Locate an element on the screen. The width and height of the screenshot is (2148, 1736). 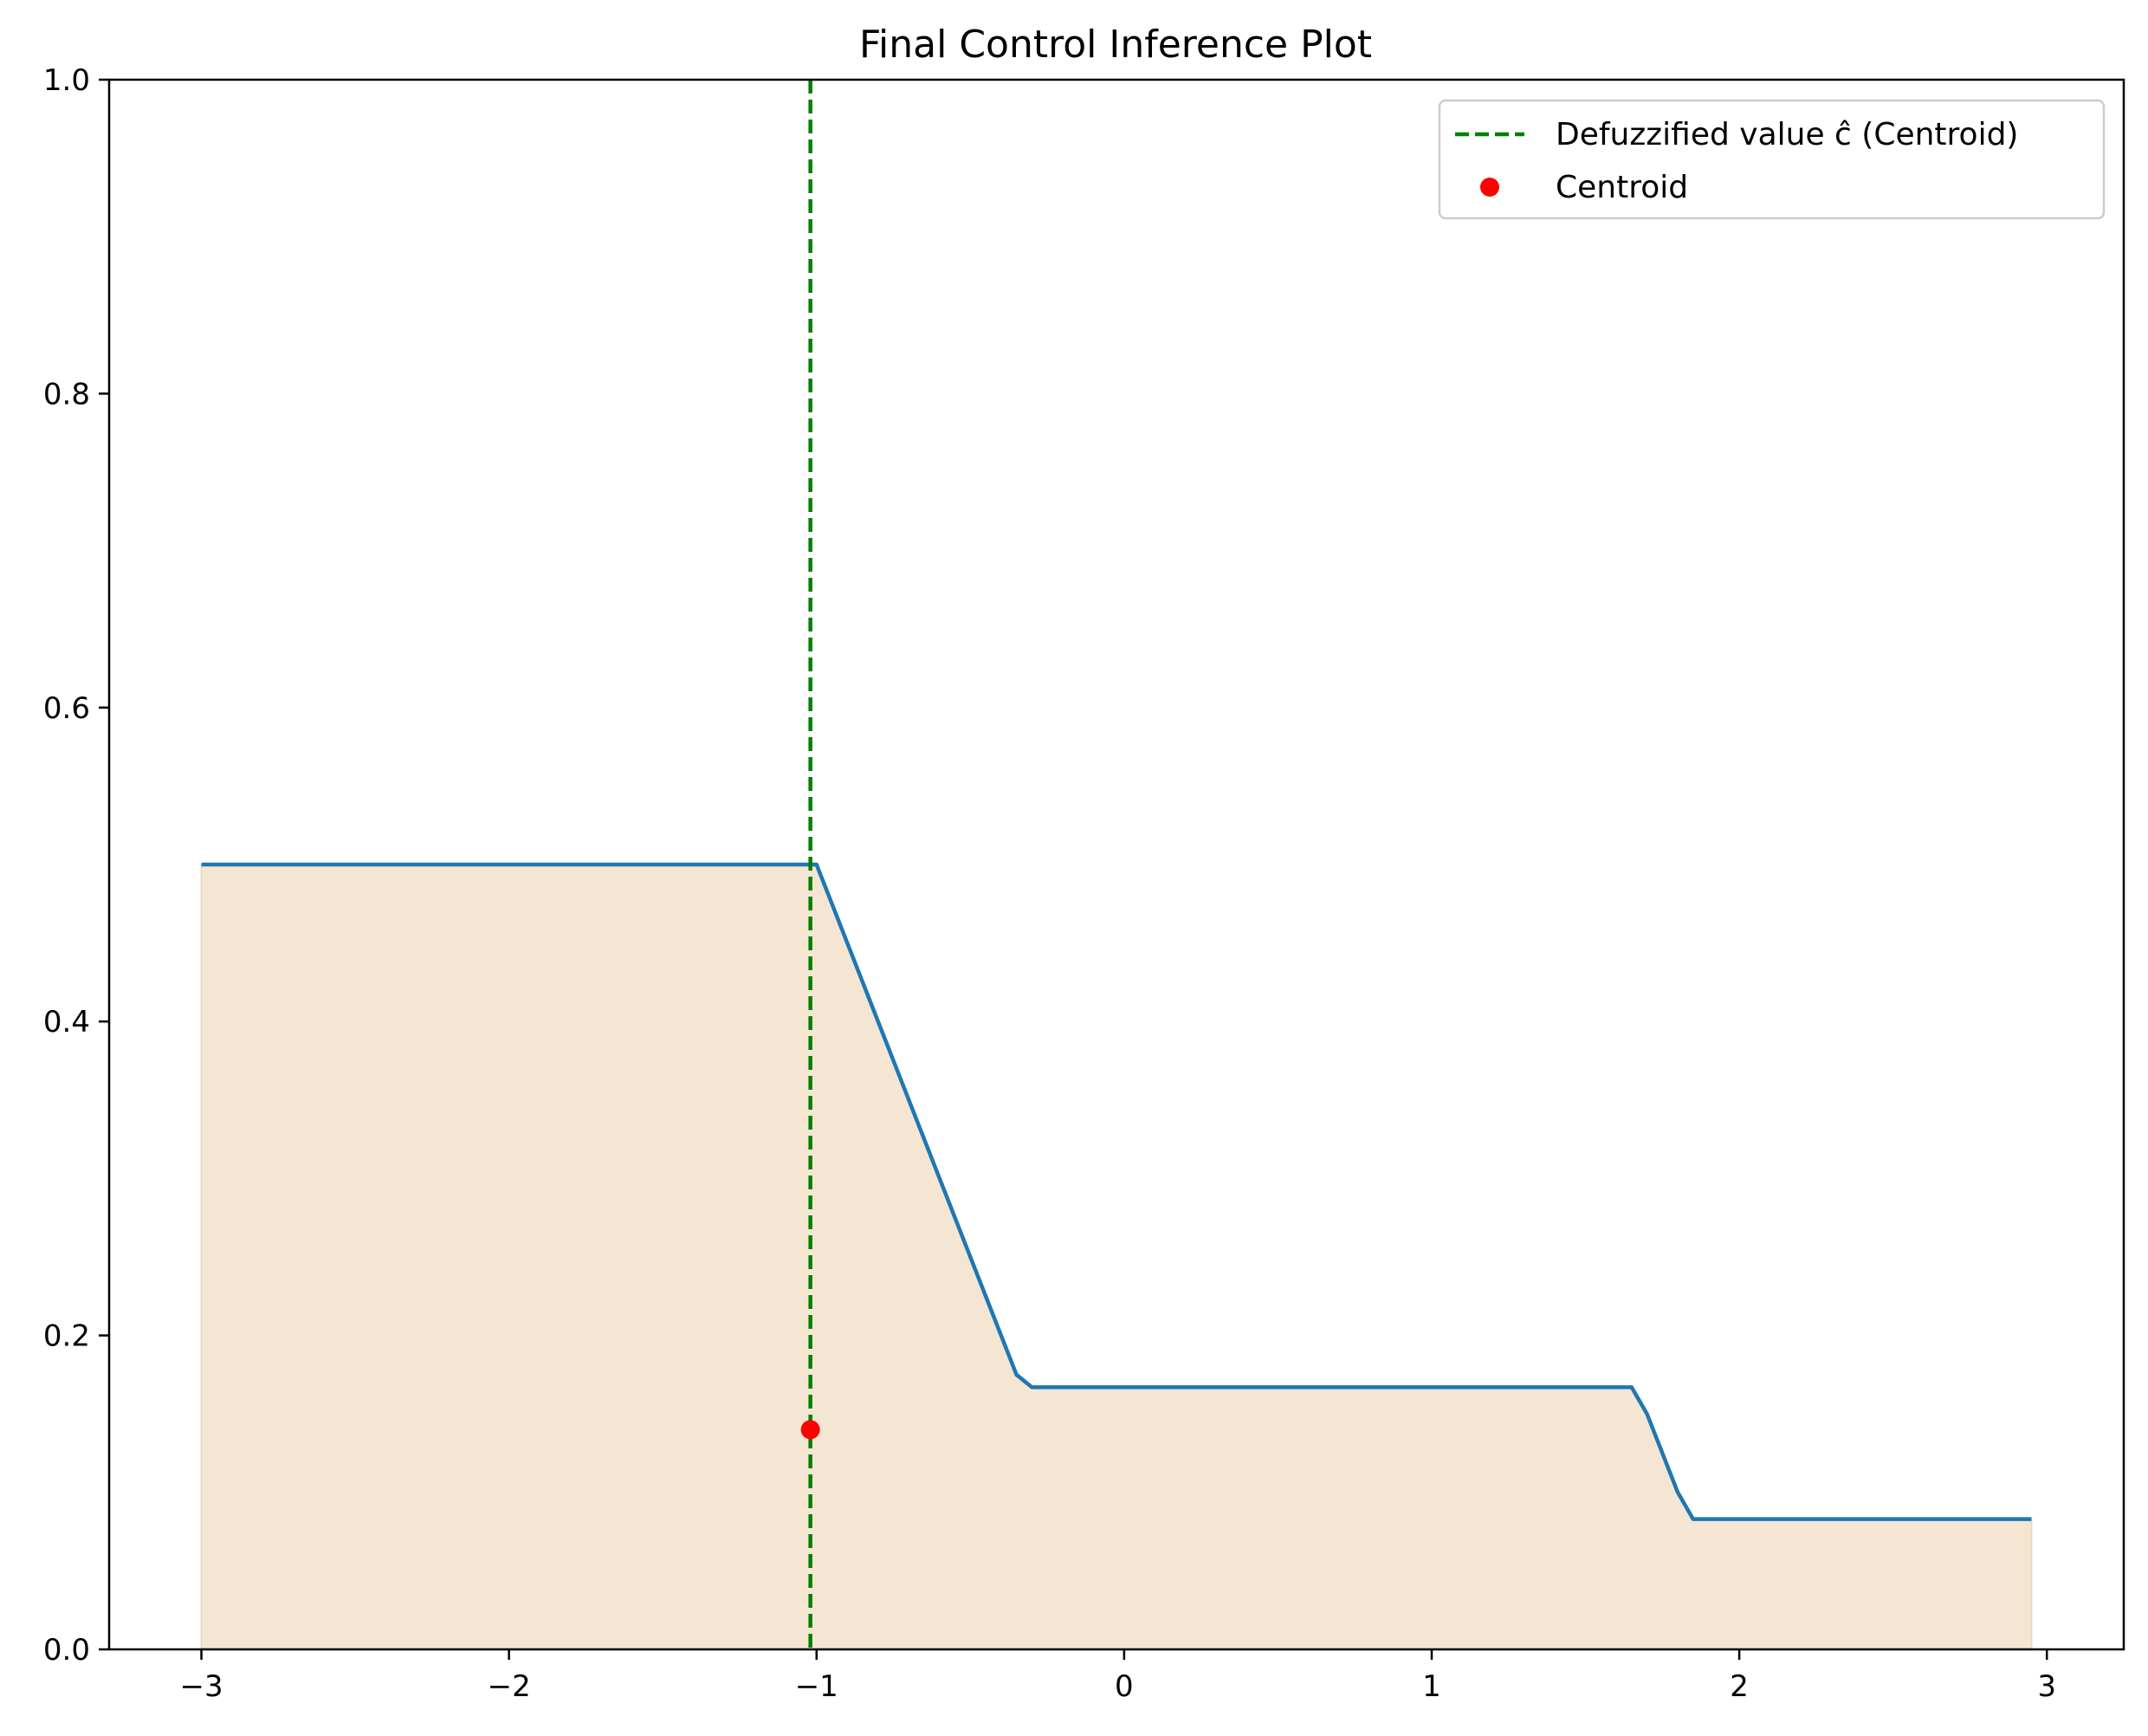
x-tick-label: 0 is located at coordinates (1124, 1687).